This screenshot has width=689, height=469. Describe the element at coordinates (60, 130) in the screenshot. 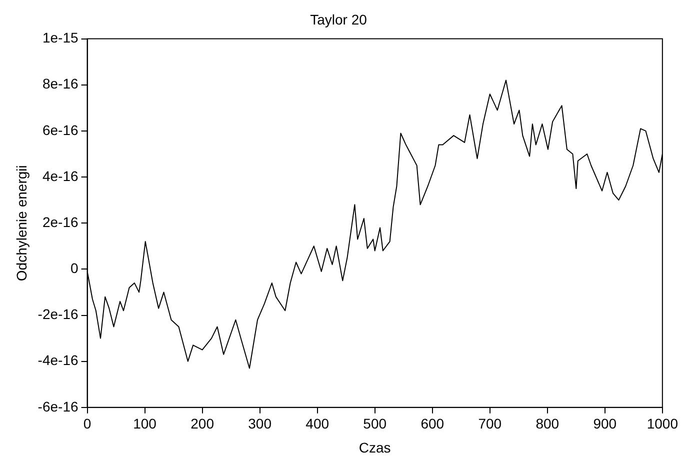

I see `y-tick-label: 6e-16` at that location.